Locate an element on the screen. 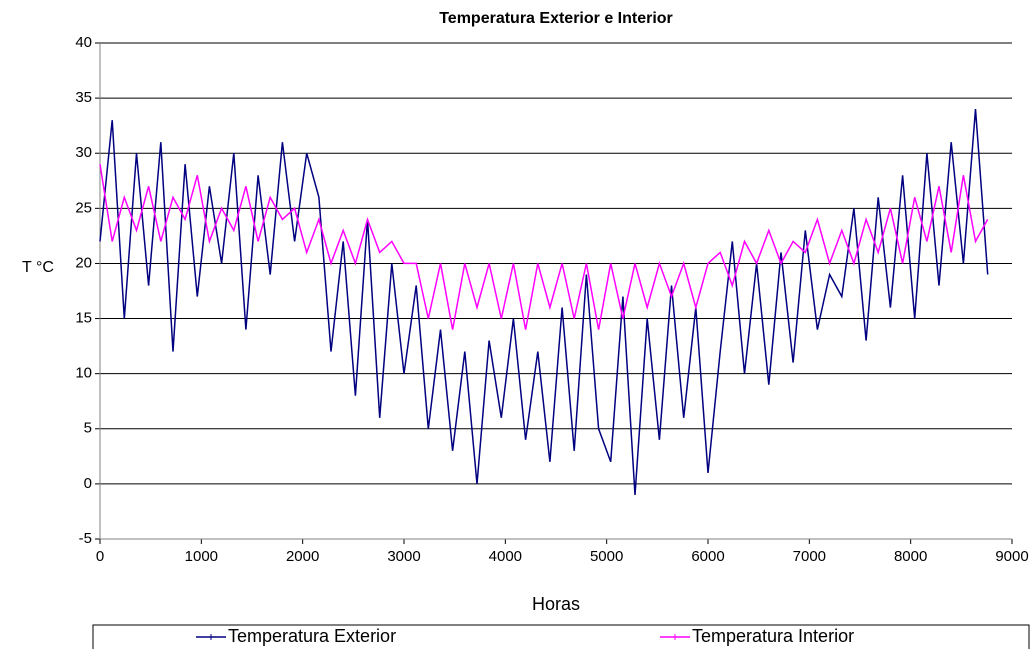 The image size is (1036, 654). x-tick-label: 3000 is located at coordinates (403, 556).